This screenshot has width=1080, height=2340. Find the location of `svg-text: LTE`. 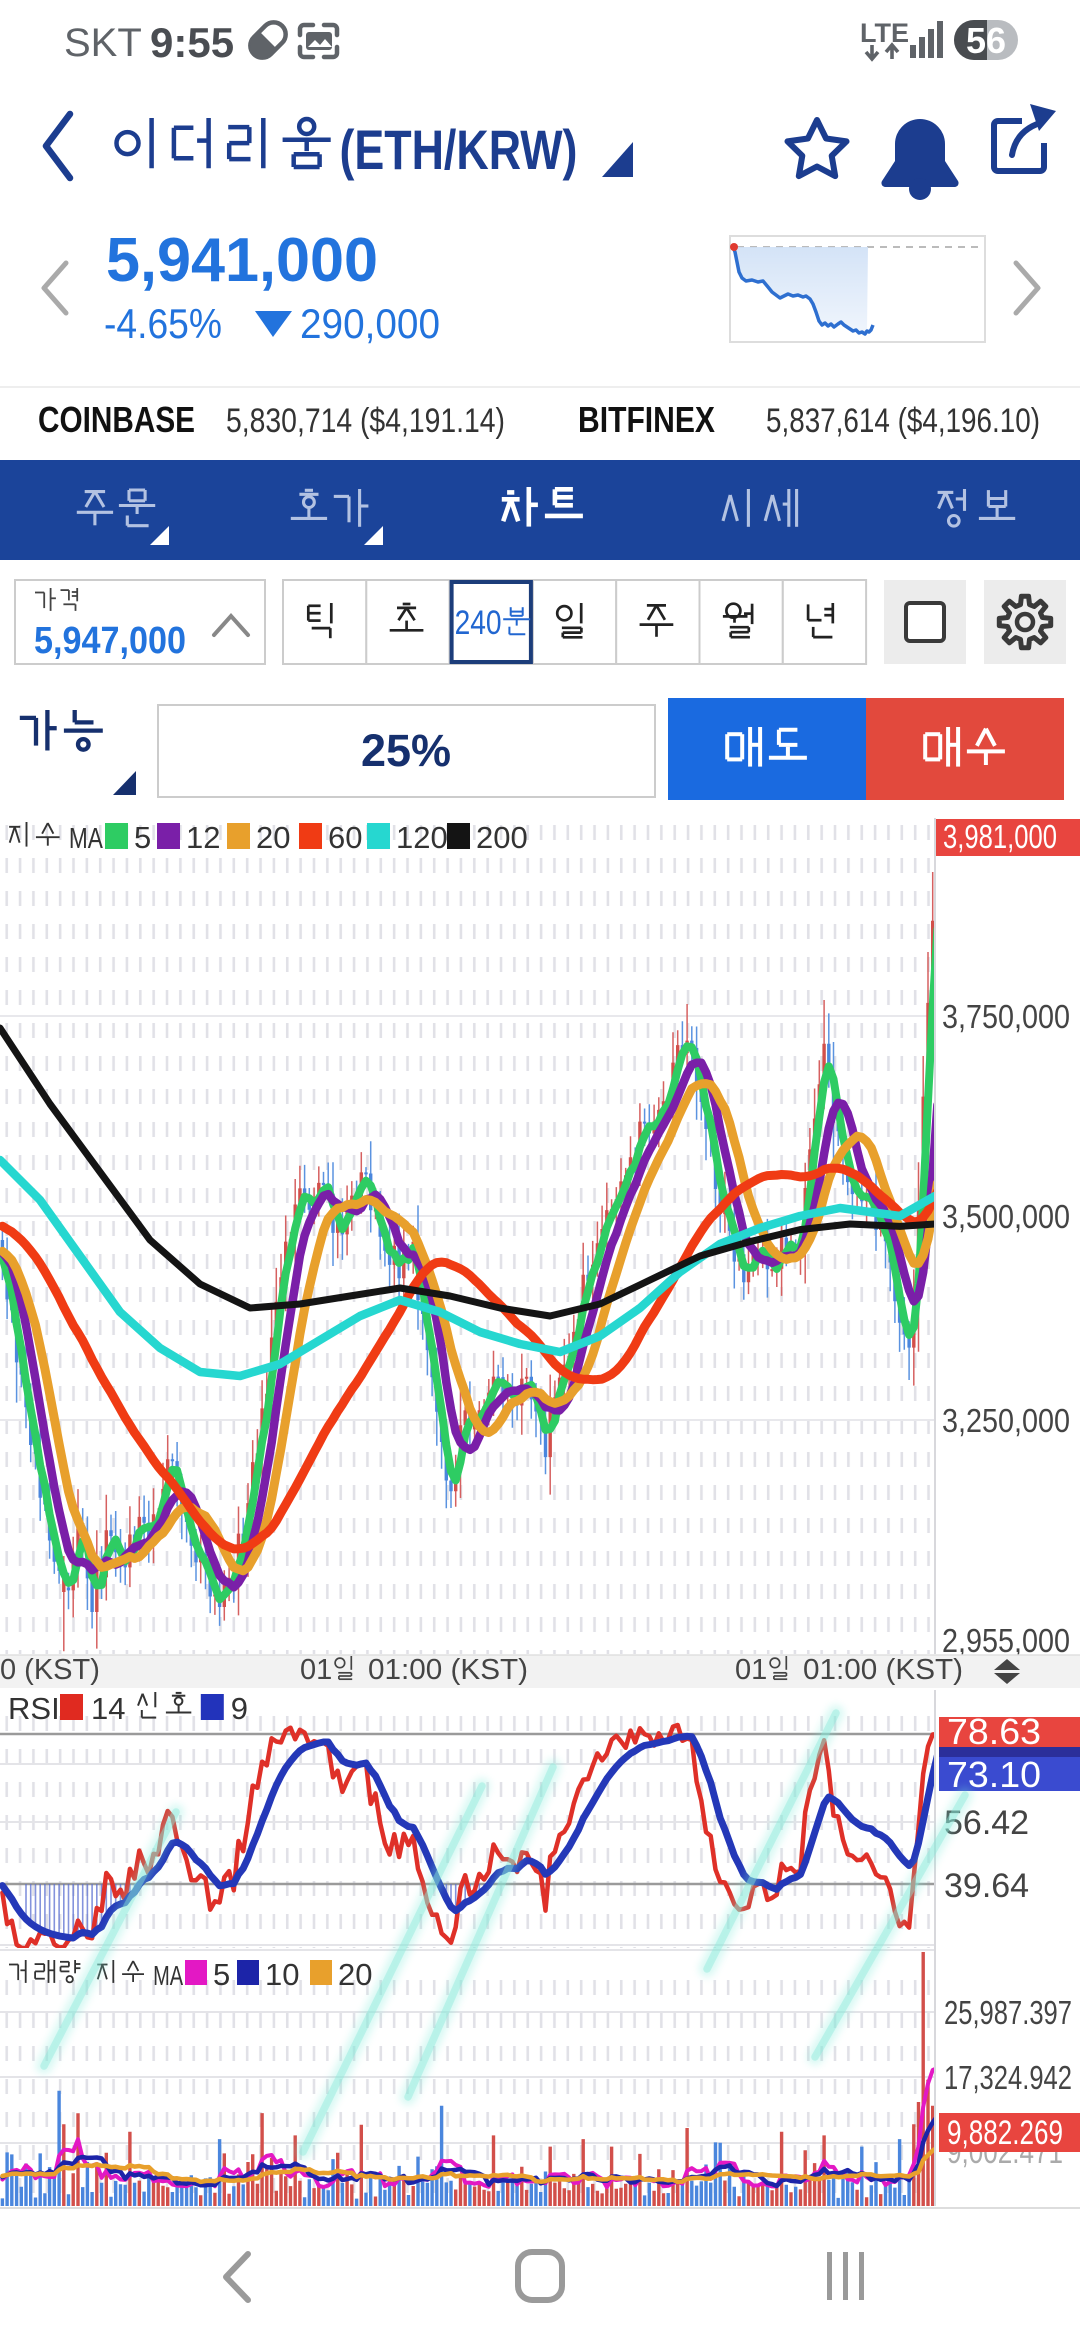

svg-text: LTE is located at coordinates (884, 33).